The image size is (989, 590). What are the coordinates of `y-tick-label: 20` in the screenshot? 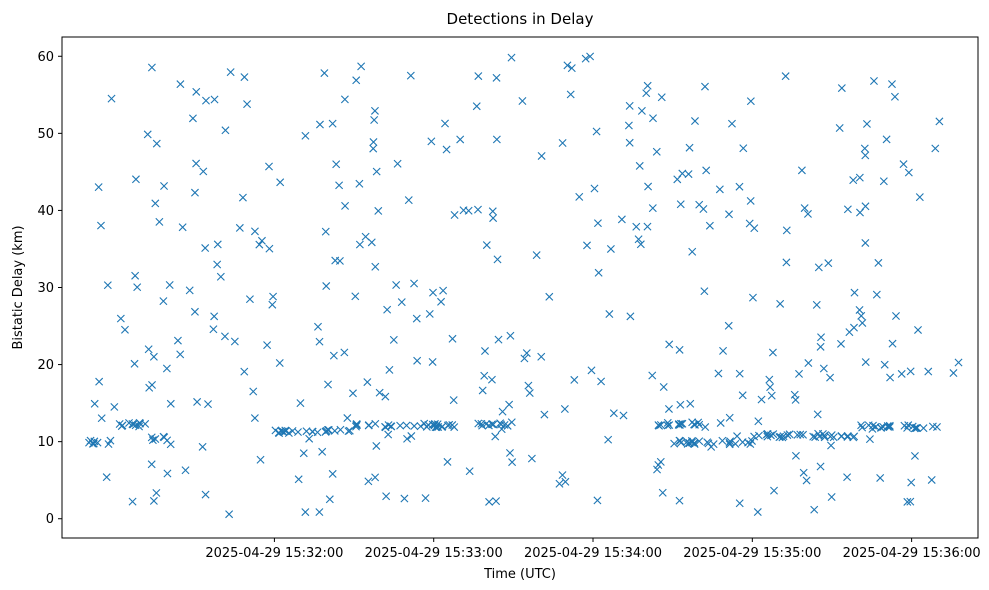 It's located at (45, 365).